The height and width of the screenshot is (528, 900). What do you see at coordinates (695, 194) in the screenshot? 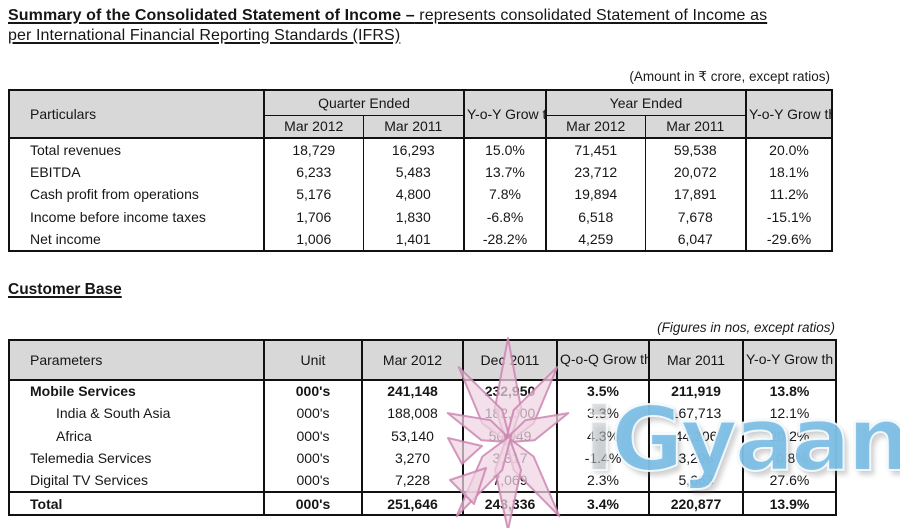
I see `cell-value: 17,891` at bounding box center [695, 194].